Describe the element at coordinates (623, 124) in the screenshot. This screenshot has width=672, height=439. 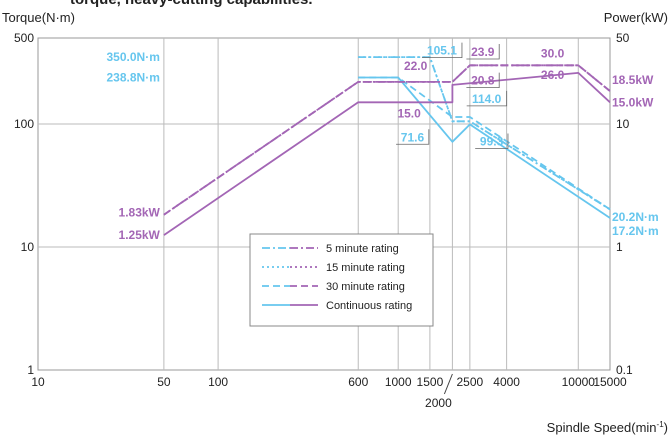
I see `right-tick-label: 10` at that location.